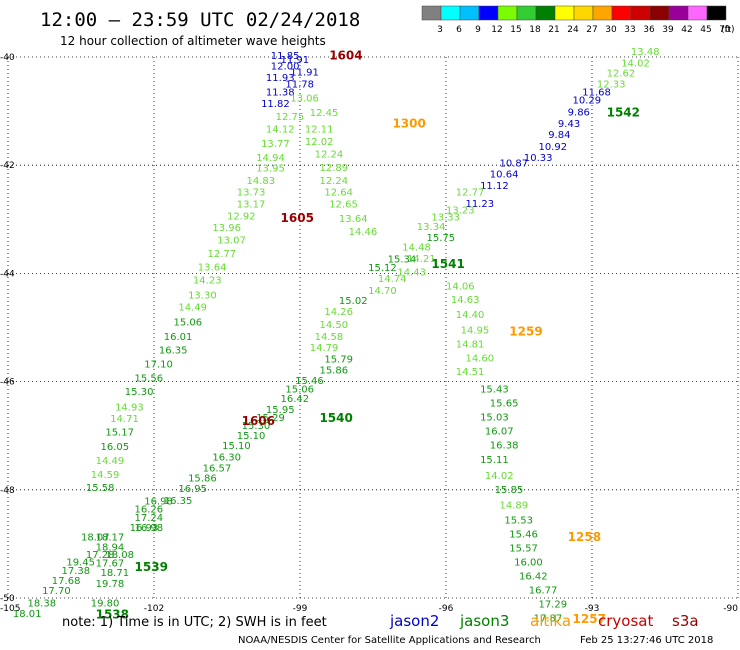 This screenshot has height=650, width=740. Describe the element at coordinates (226, 228) in the screenshot. I see `jason3-wave-height: 13.96` at that location.